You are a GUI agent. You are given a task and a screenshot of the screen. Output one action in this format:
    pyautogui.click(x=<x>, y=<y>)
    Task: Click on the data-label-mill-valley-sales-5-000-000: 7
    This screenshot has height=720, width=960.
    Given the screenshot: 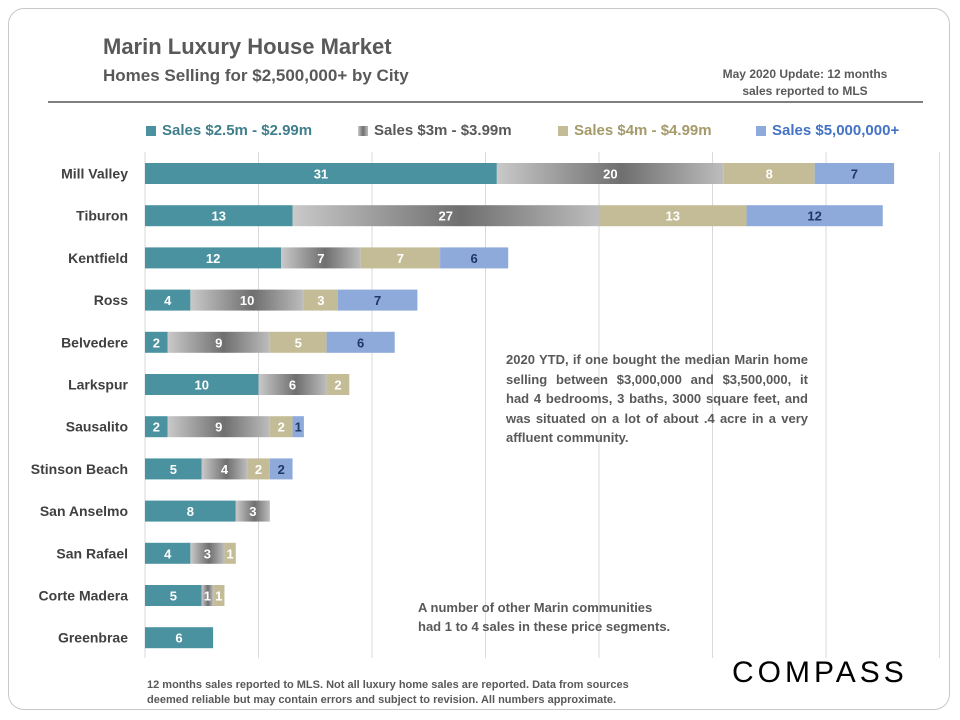 What is the action you would take?
    pyautogui.click(x=854, y=174)
    